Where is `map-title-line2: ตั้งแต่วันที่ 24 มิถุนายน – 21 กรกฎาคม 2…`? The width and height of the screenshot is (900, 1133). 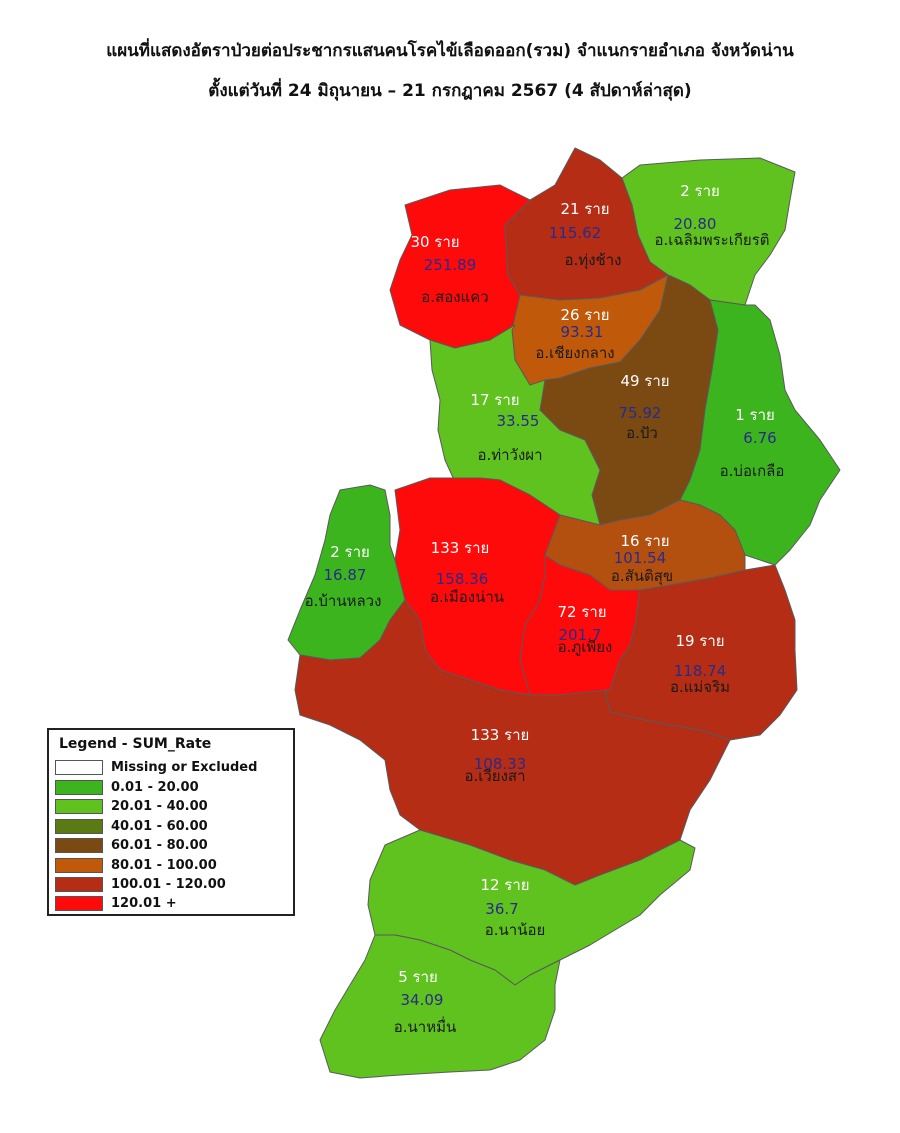
map-title-line2: ตั้งแต่วันที่ 24 มิถุนายน – 21 กรกฎาคม 2… is located at coordinates (450, 91).